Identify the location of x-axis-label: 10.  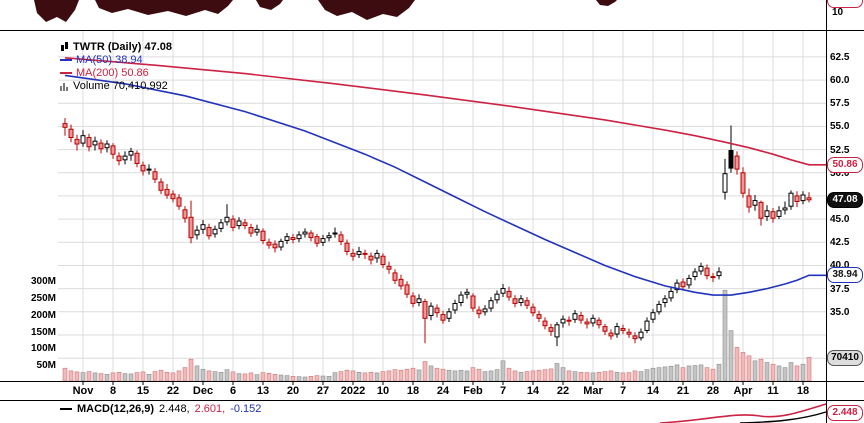
(383, 391).